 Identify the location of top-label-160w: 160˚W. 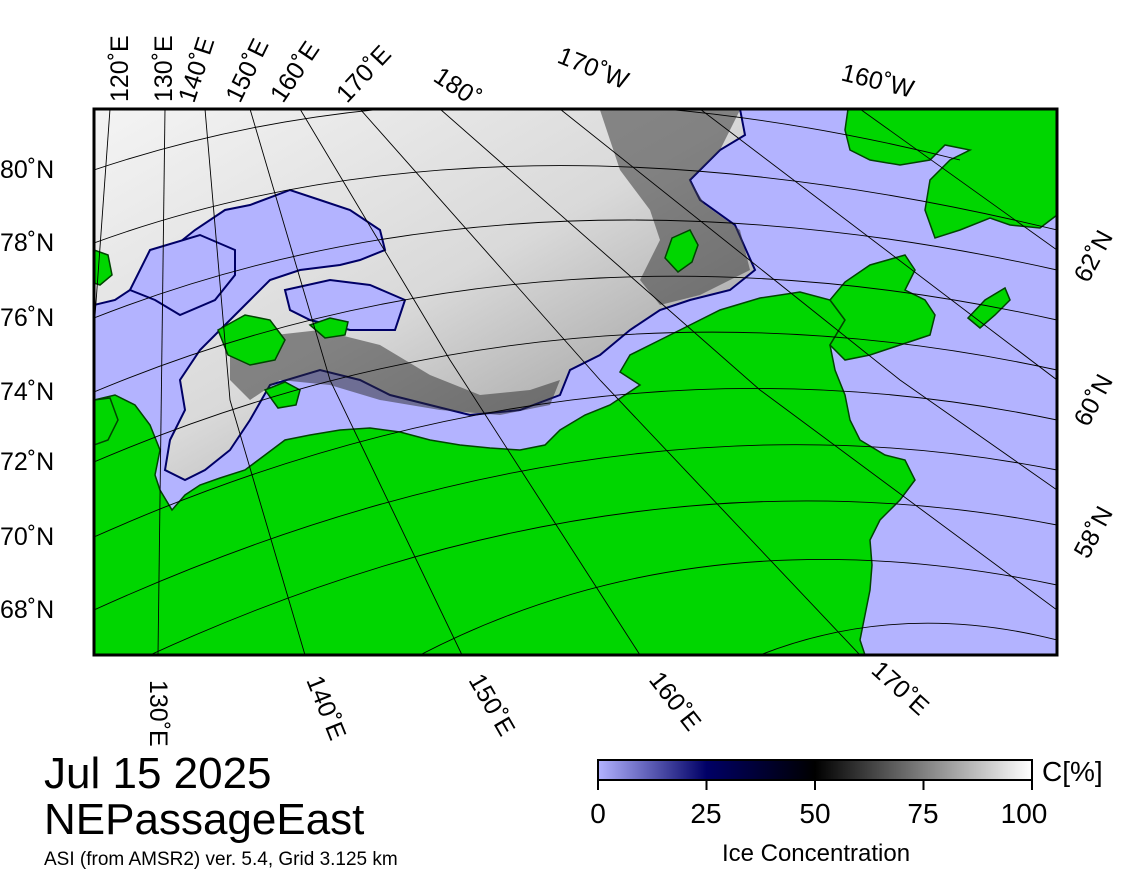
(878, 81).